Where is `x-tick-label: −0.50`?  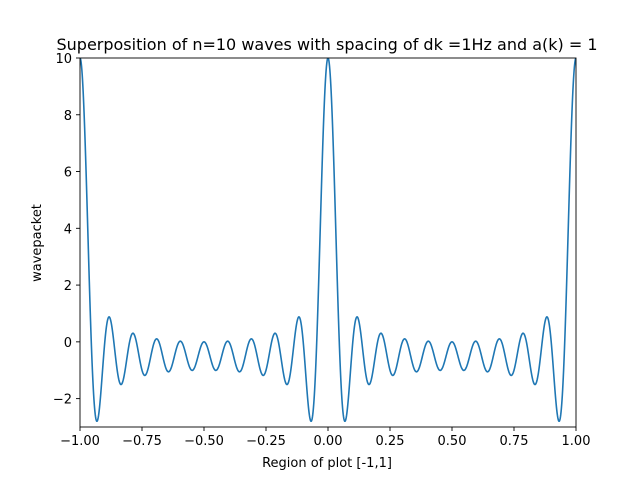
x-tick-label: −0.50 is located at coordinates (204, 441).